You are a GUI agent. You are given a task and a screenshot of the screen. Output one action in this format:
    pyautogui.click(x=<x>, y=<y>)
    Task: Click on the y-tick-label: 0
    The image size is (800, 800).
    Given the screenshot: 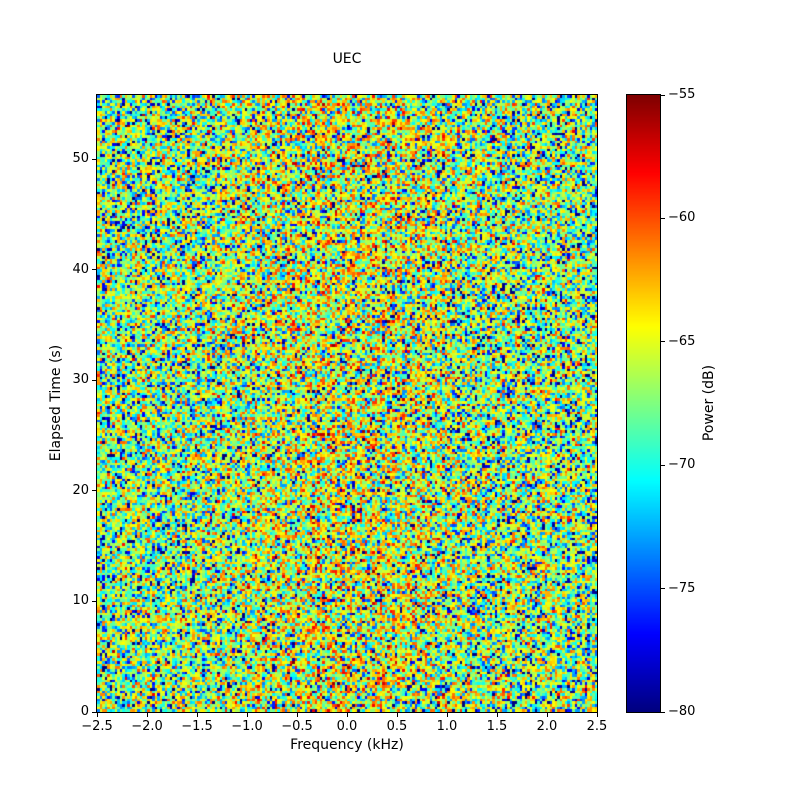 What is the action you would take?
    pyautogui.click(x=84, y=711)
    